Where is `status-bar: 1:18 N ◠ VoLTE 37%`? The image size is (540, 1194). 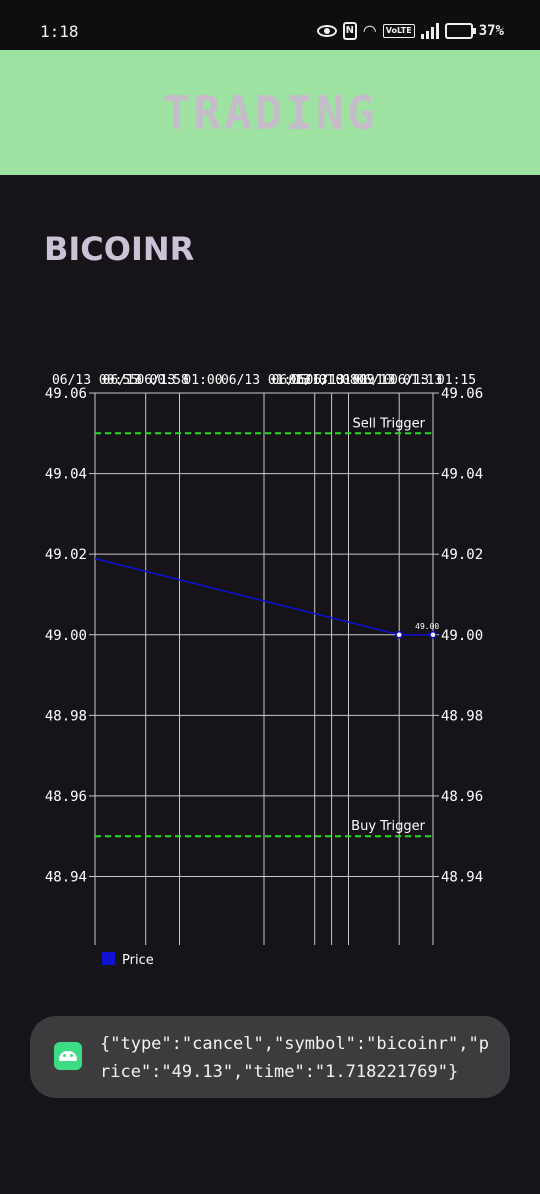
status-bar: 1:18 N ◠ VoLTE 37% is located at coordinates (270, 25).